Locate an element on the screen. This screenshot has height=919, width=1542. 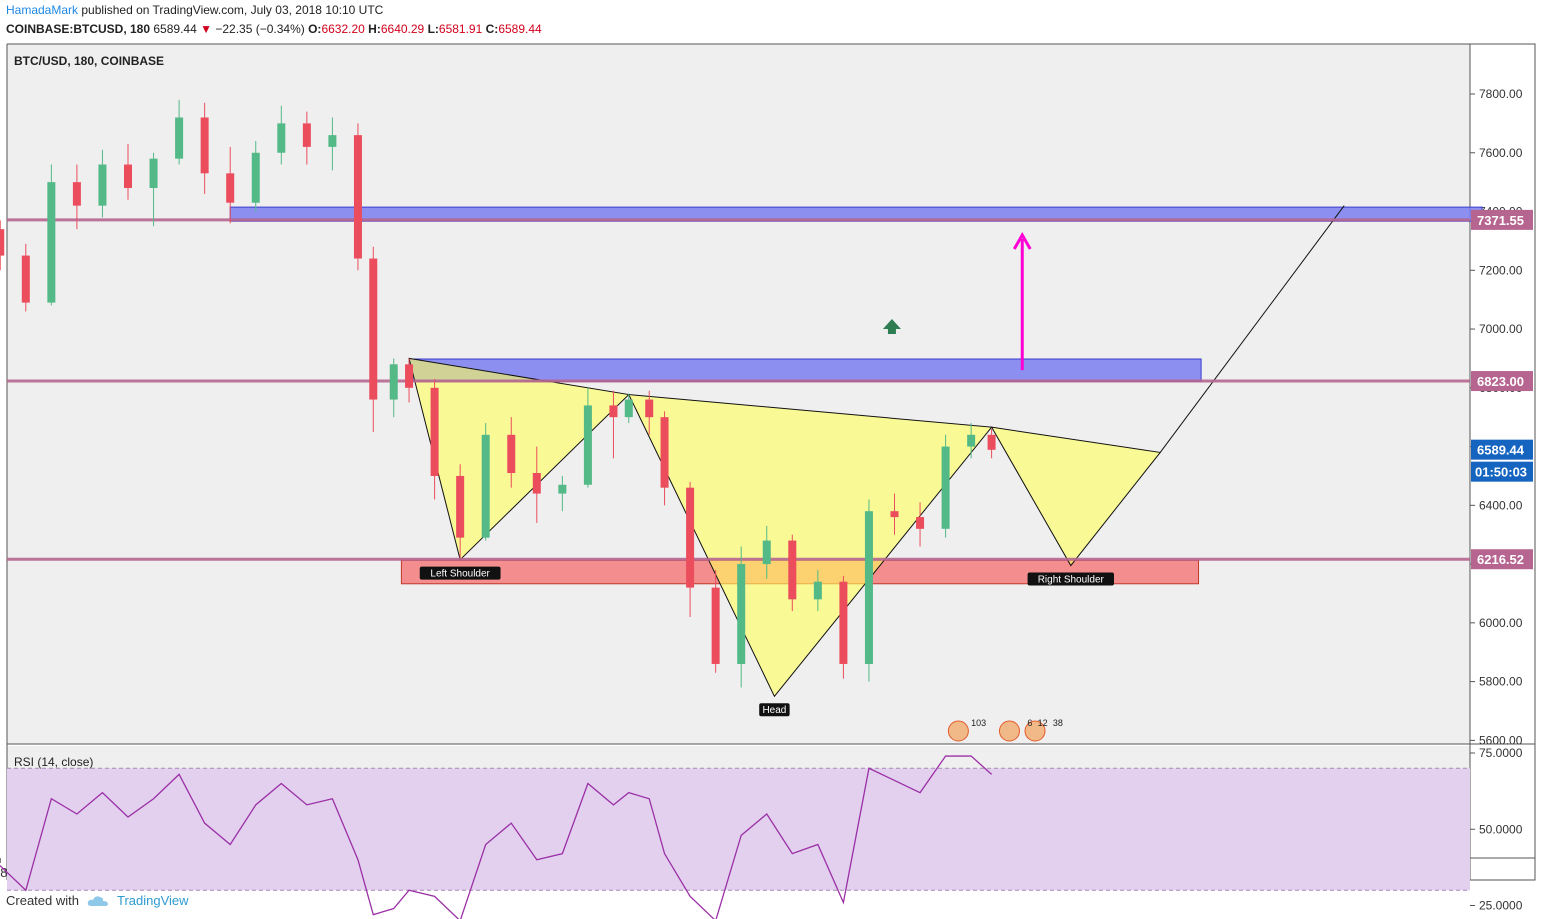
last-price-tag is located at coordinates (1502, 449).